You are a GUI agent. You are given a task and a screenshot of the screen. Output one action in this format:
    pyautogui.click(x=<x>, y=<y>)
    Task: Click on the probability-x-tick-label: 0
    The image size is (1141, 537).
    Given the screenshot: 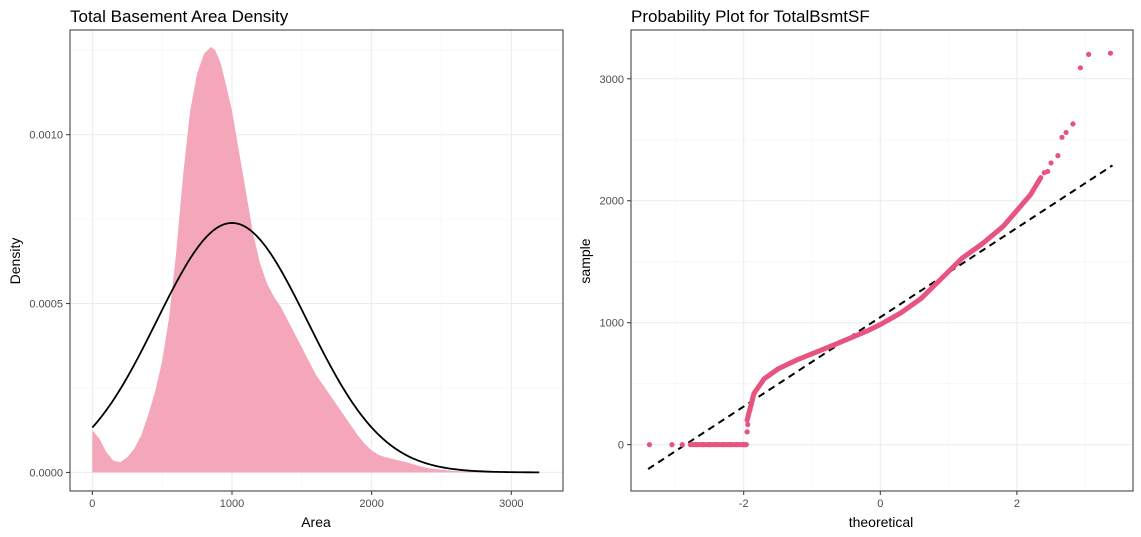 What is the action you would take?
    pyautogui.click(x=880, y=504)
    